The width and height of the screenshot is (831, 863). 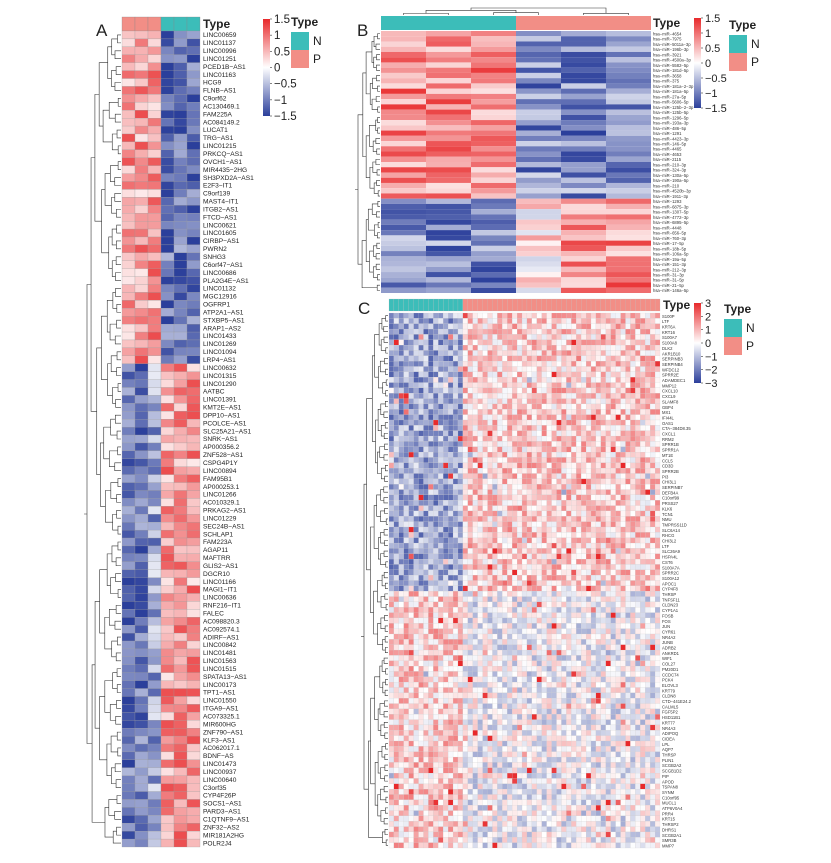 What do you see at coordinates (215, 788) in the screenshot?
I see `row-label: C3orf35` at bounding box center [215, 788].